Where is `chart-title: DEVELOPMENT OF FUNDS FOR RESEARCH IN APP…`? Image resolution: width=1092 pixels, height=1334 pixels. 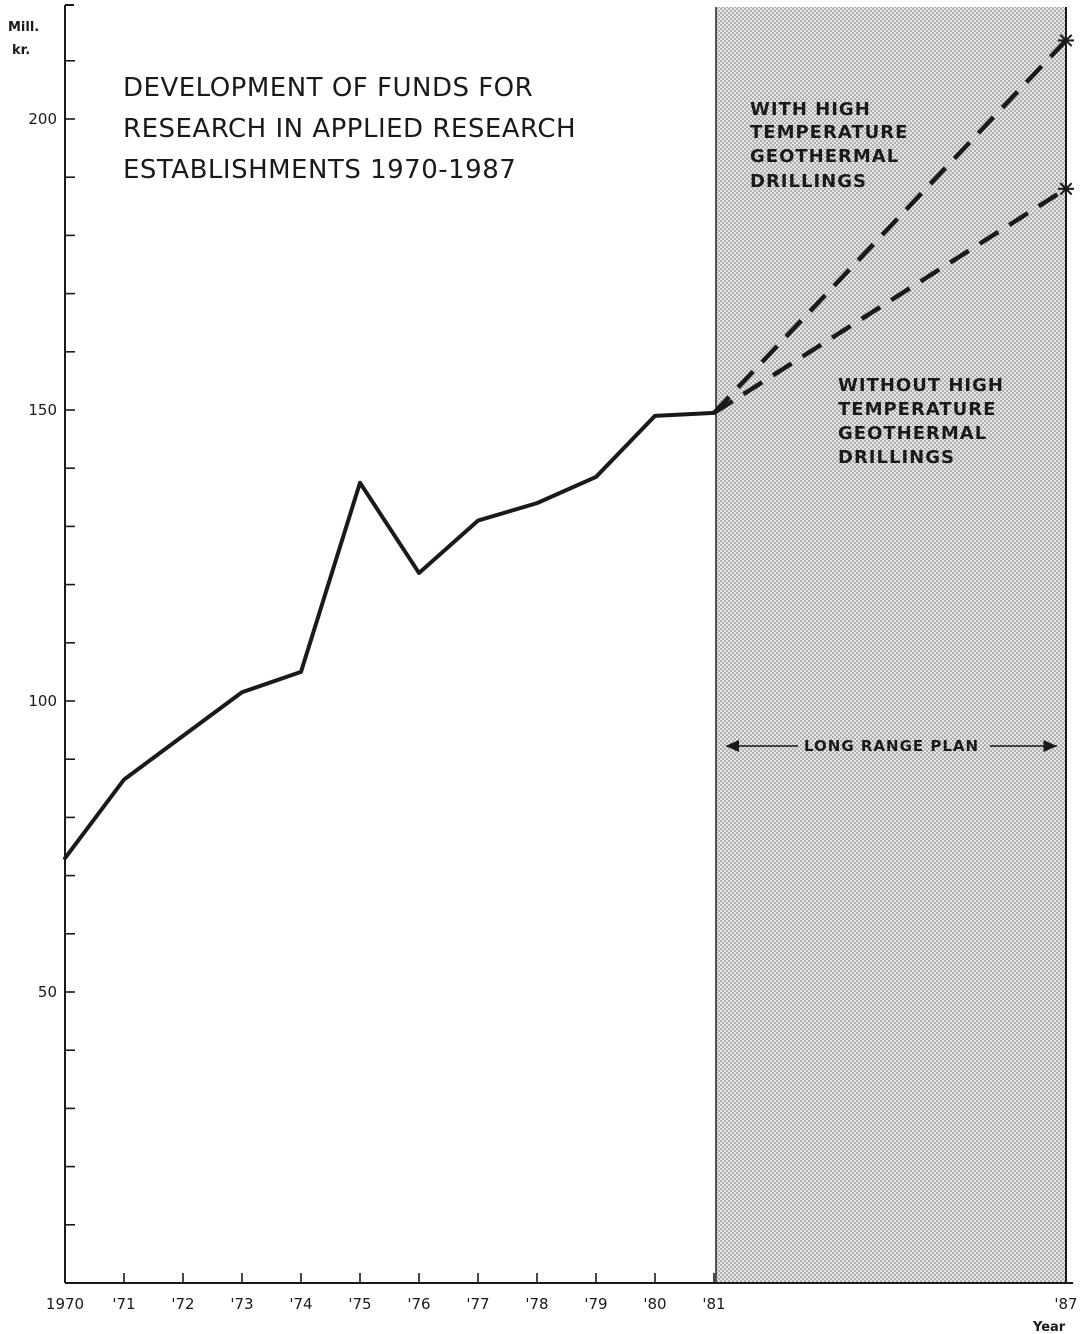 chart-title: DEVELOPMENT OF FUNDS FOR RESEARCH IN APP… is located at coordinates (349, 129).